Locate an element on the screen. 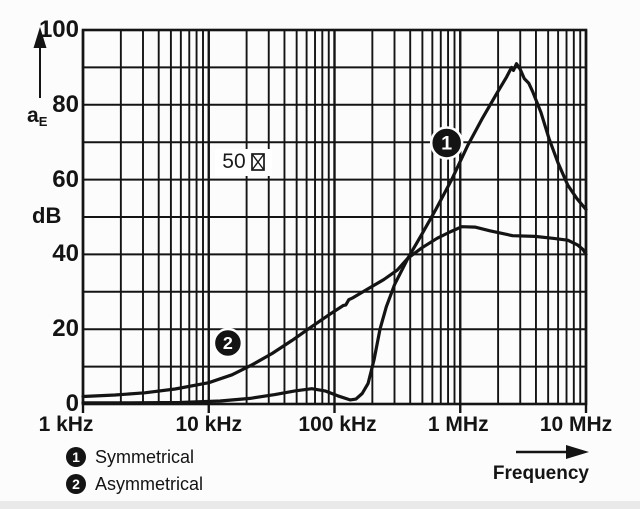 This screenshot has height=509, width=640. series-badge-number-2: 2 is located at coordinates (228, 343).